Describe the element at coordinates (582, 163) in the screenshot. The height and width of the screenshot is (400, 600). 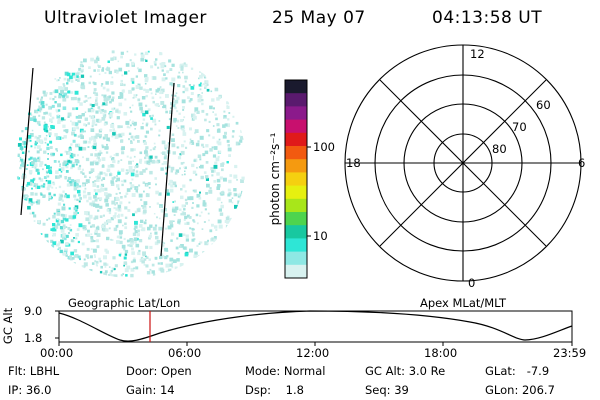
I see `mlt-label-6: 6` at that location.